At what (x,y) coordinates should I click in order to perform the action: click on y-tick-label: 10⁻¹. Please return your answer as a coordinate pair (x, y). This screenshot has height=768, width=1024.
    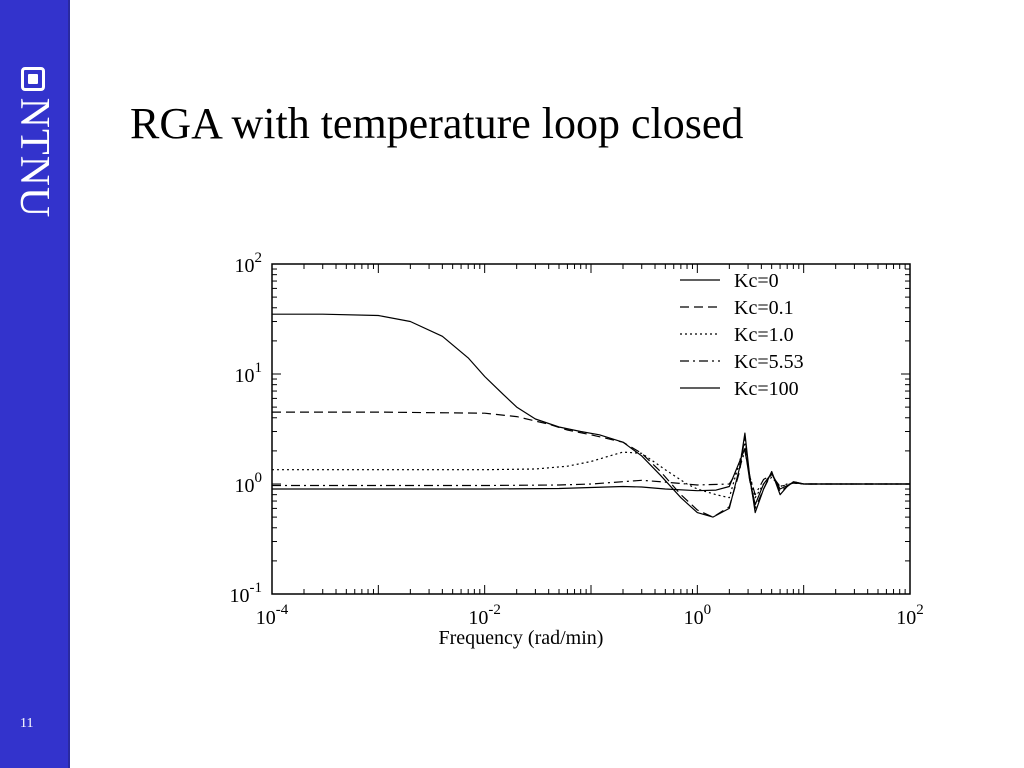
    Looking at the image, I should click on (246, 593).